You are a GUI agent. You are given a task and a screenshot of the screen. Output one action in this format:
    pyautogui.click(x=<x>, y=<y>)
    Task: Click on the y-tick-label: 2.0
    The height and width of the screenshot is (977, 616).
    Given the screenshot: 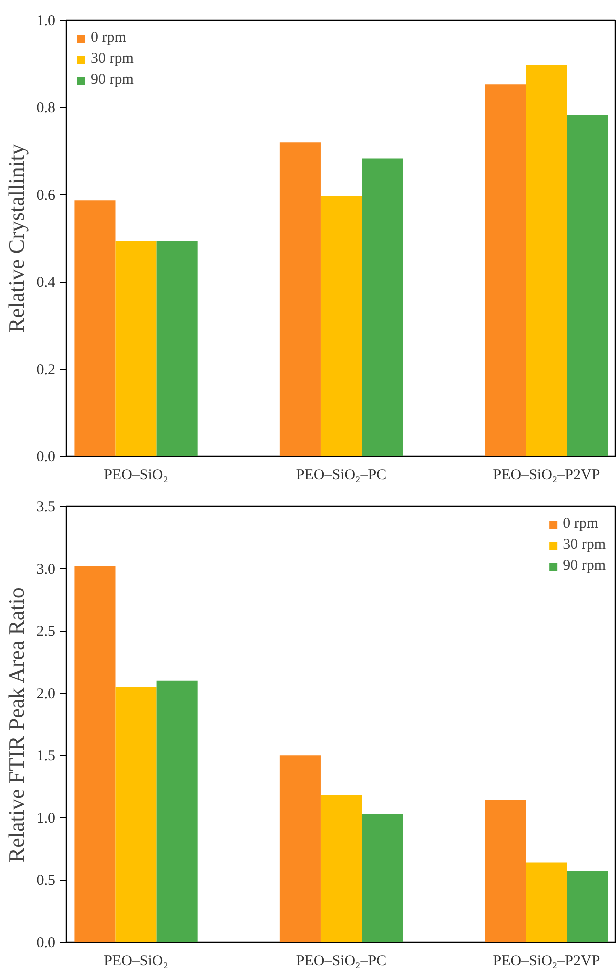 What is the action you would take?
    pyautogui.click(x=46, y=694)
    